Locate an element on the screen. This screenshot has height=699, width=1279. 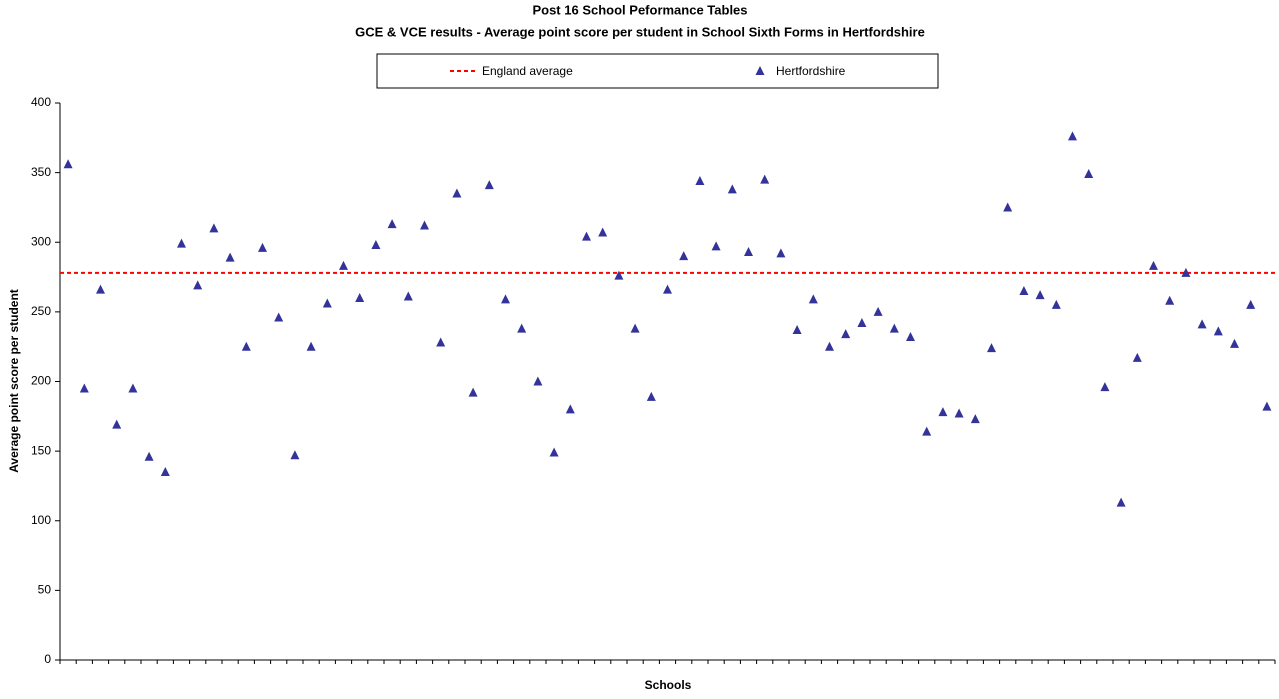
legend-box is located at coordinates (657, 71).